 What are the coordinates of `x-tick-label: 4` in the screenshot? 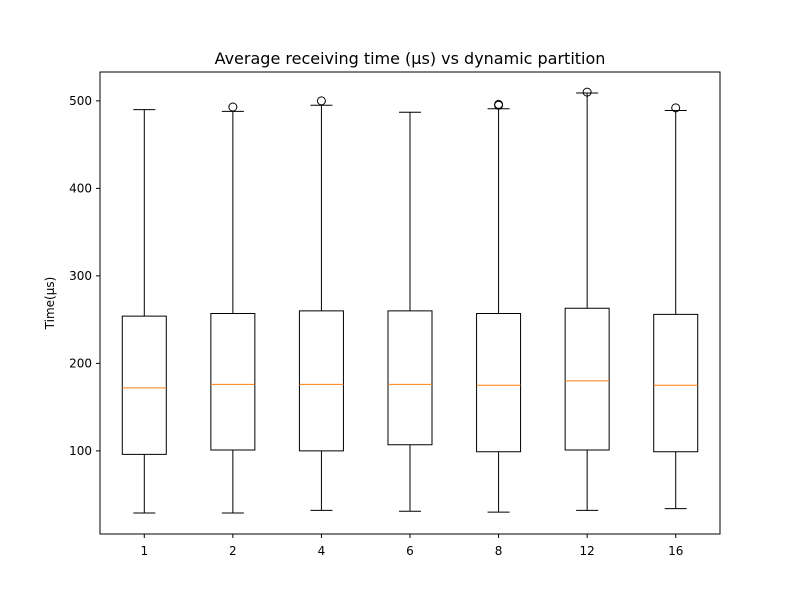 It's located at (322, 551).